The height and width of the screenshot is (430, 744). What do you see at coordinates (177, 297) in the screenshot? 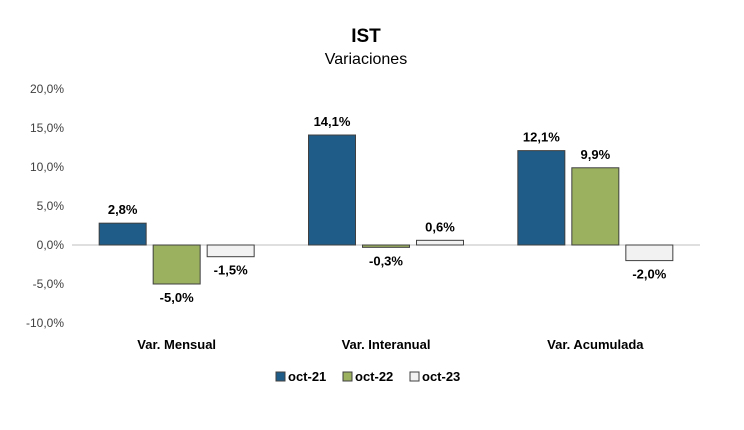
I see `data-label: -5,0%` at bounding box center [177, 297].